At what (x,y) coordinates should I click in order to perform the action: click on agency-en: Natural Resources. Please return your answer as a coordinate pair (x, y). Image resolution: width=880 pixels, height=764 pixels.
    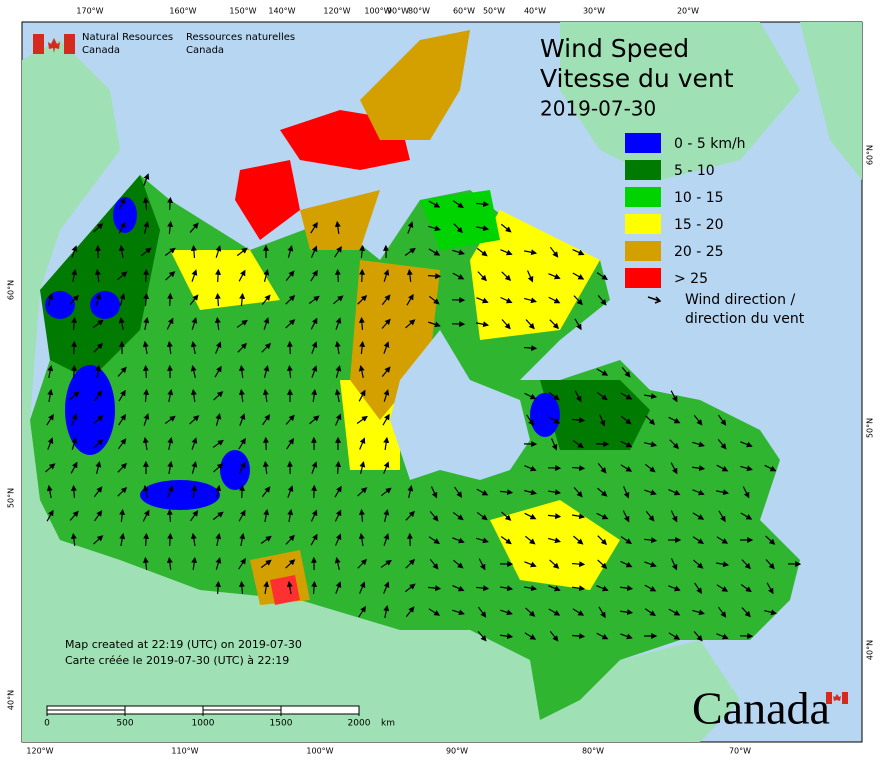
    Looking at the image, I should click on (127, 37).